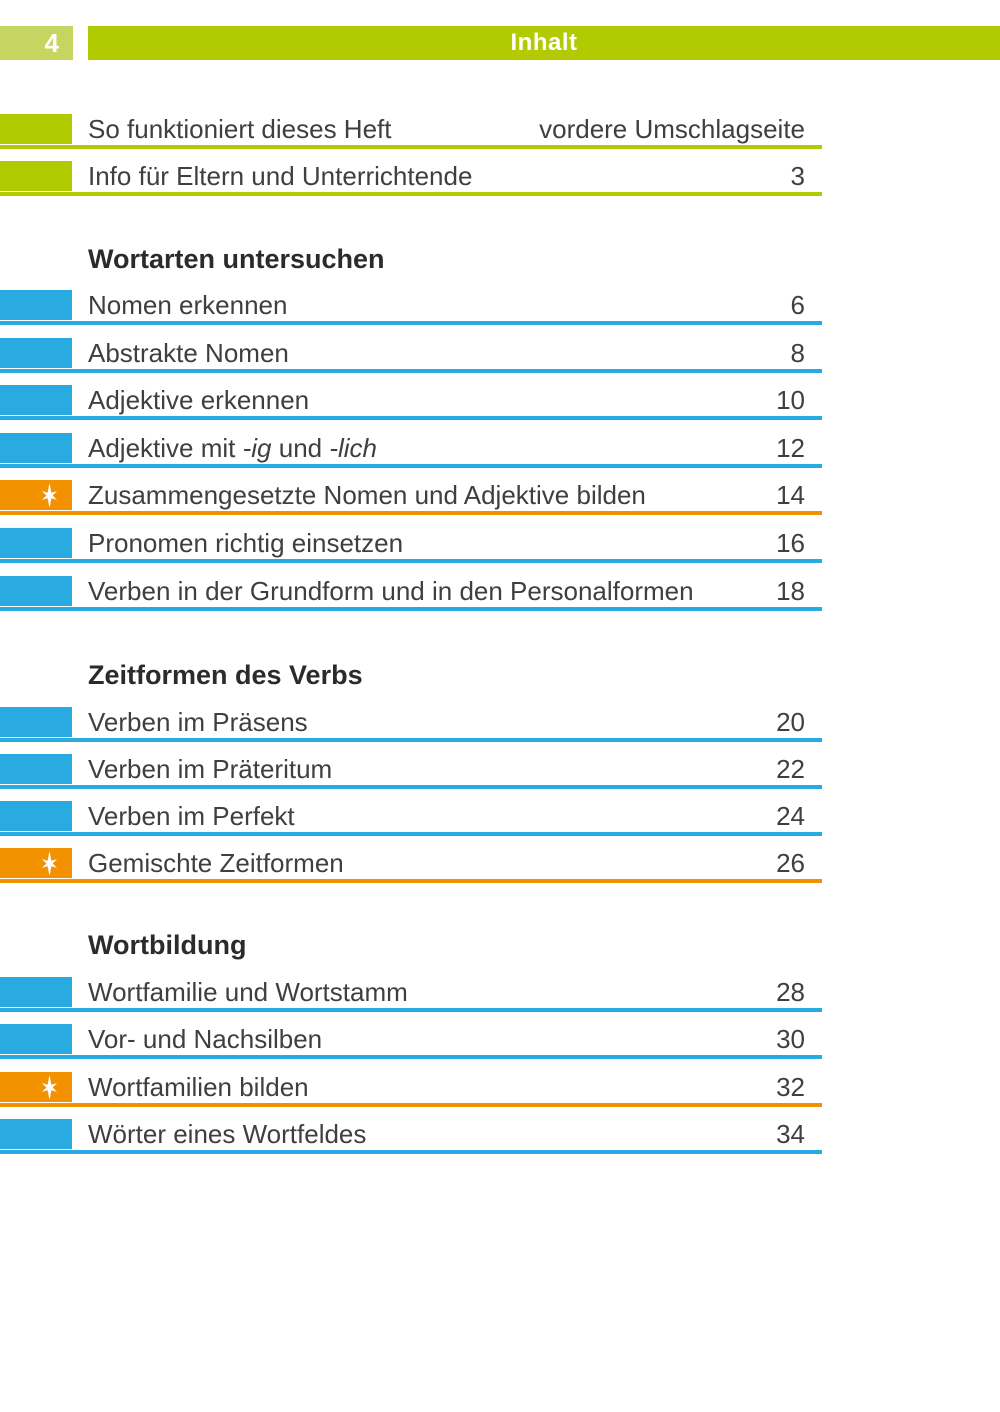 The height and width of the screenshot is (1412, 1000). What do you see at coordinates (790, 1087) in the screenshot?
I see `toc-item-page: 32` at bounding box center [790, 1087].